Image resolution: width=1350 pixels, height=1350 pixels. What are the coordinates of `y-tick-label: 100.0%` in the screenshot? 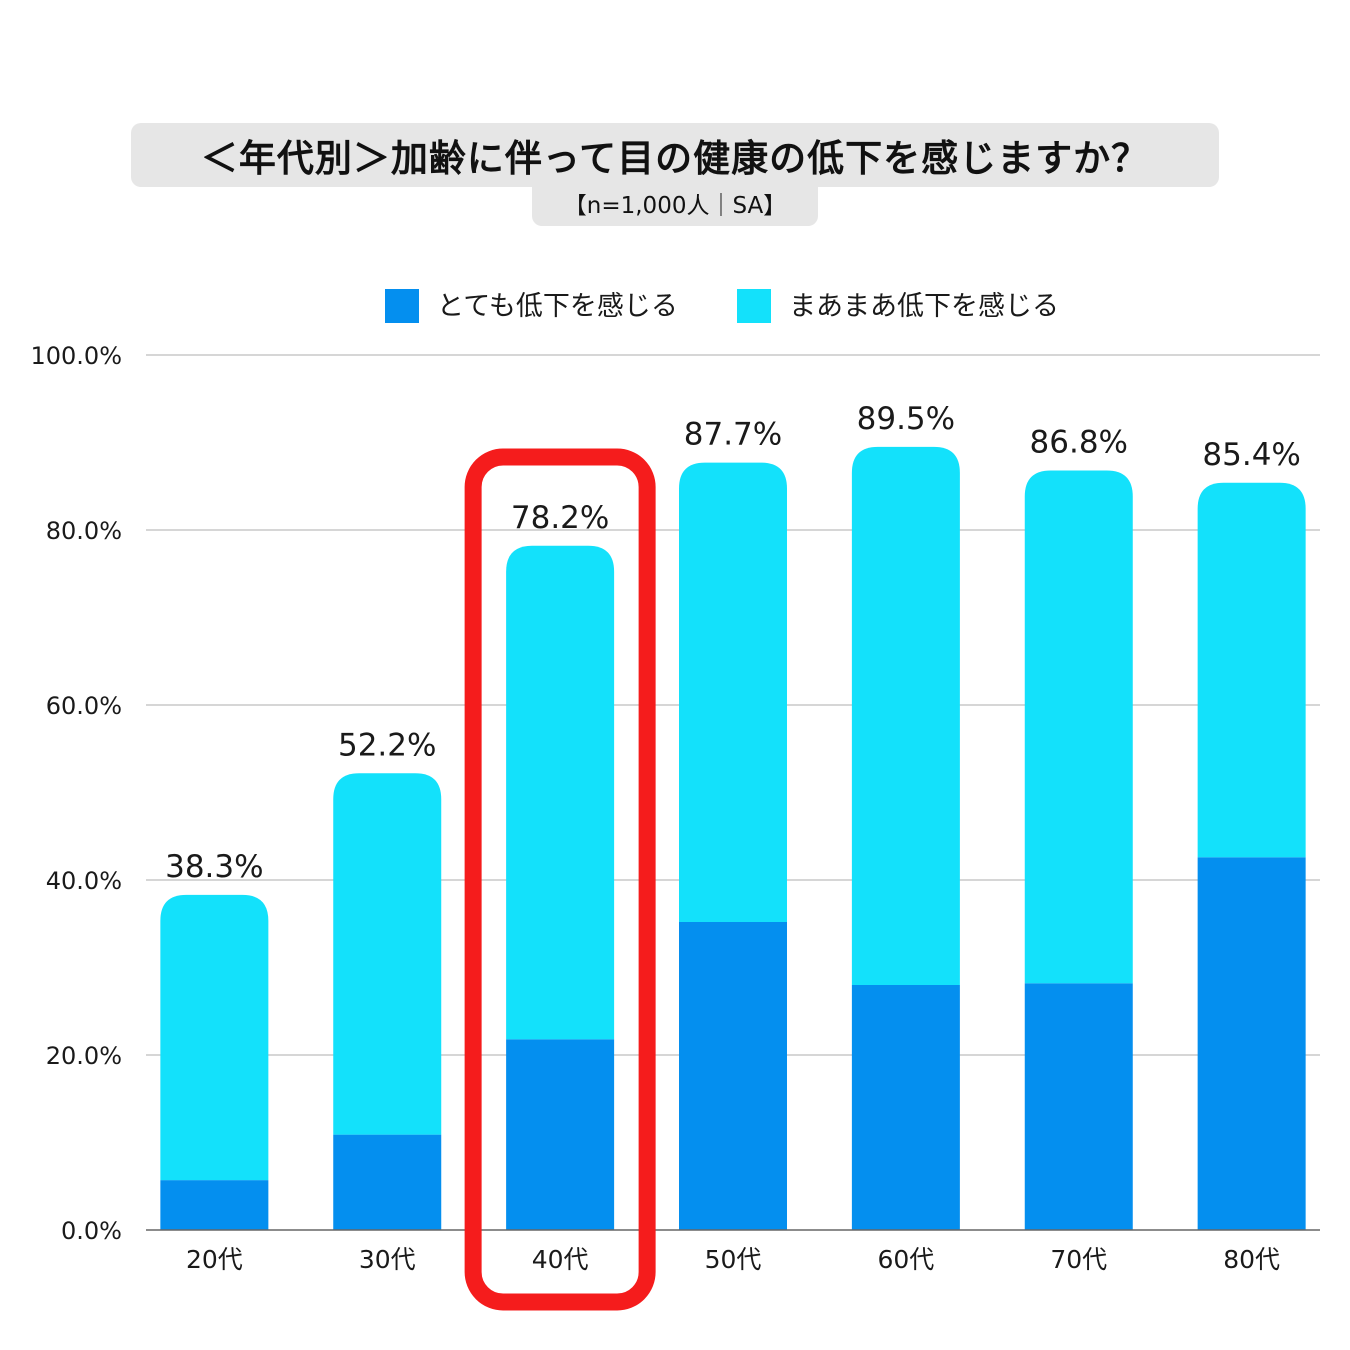 It's located at (76, 356).